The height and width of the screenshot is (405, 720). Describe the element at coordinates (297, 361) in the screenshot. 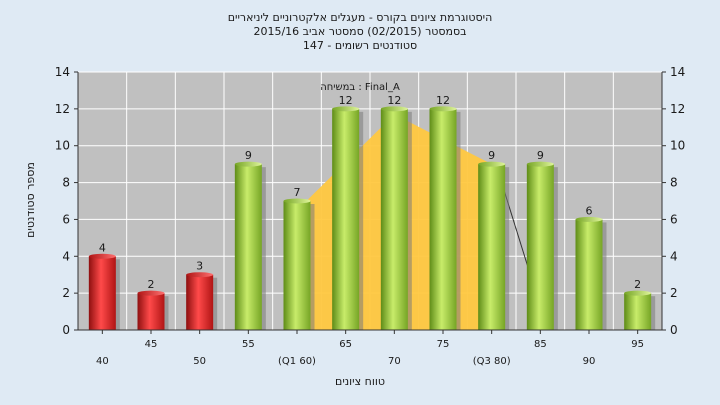

I see `x-tick-label: (Q1 60)` at that location.